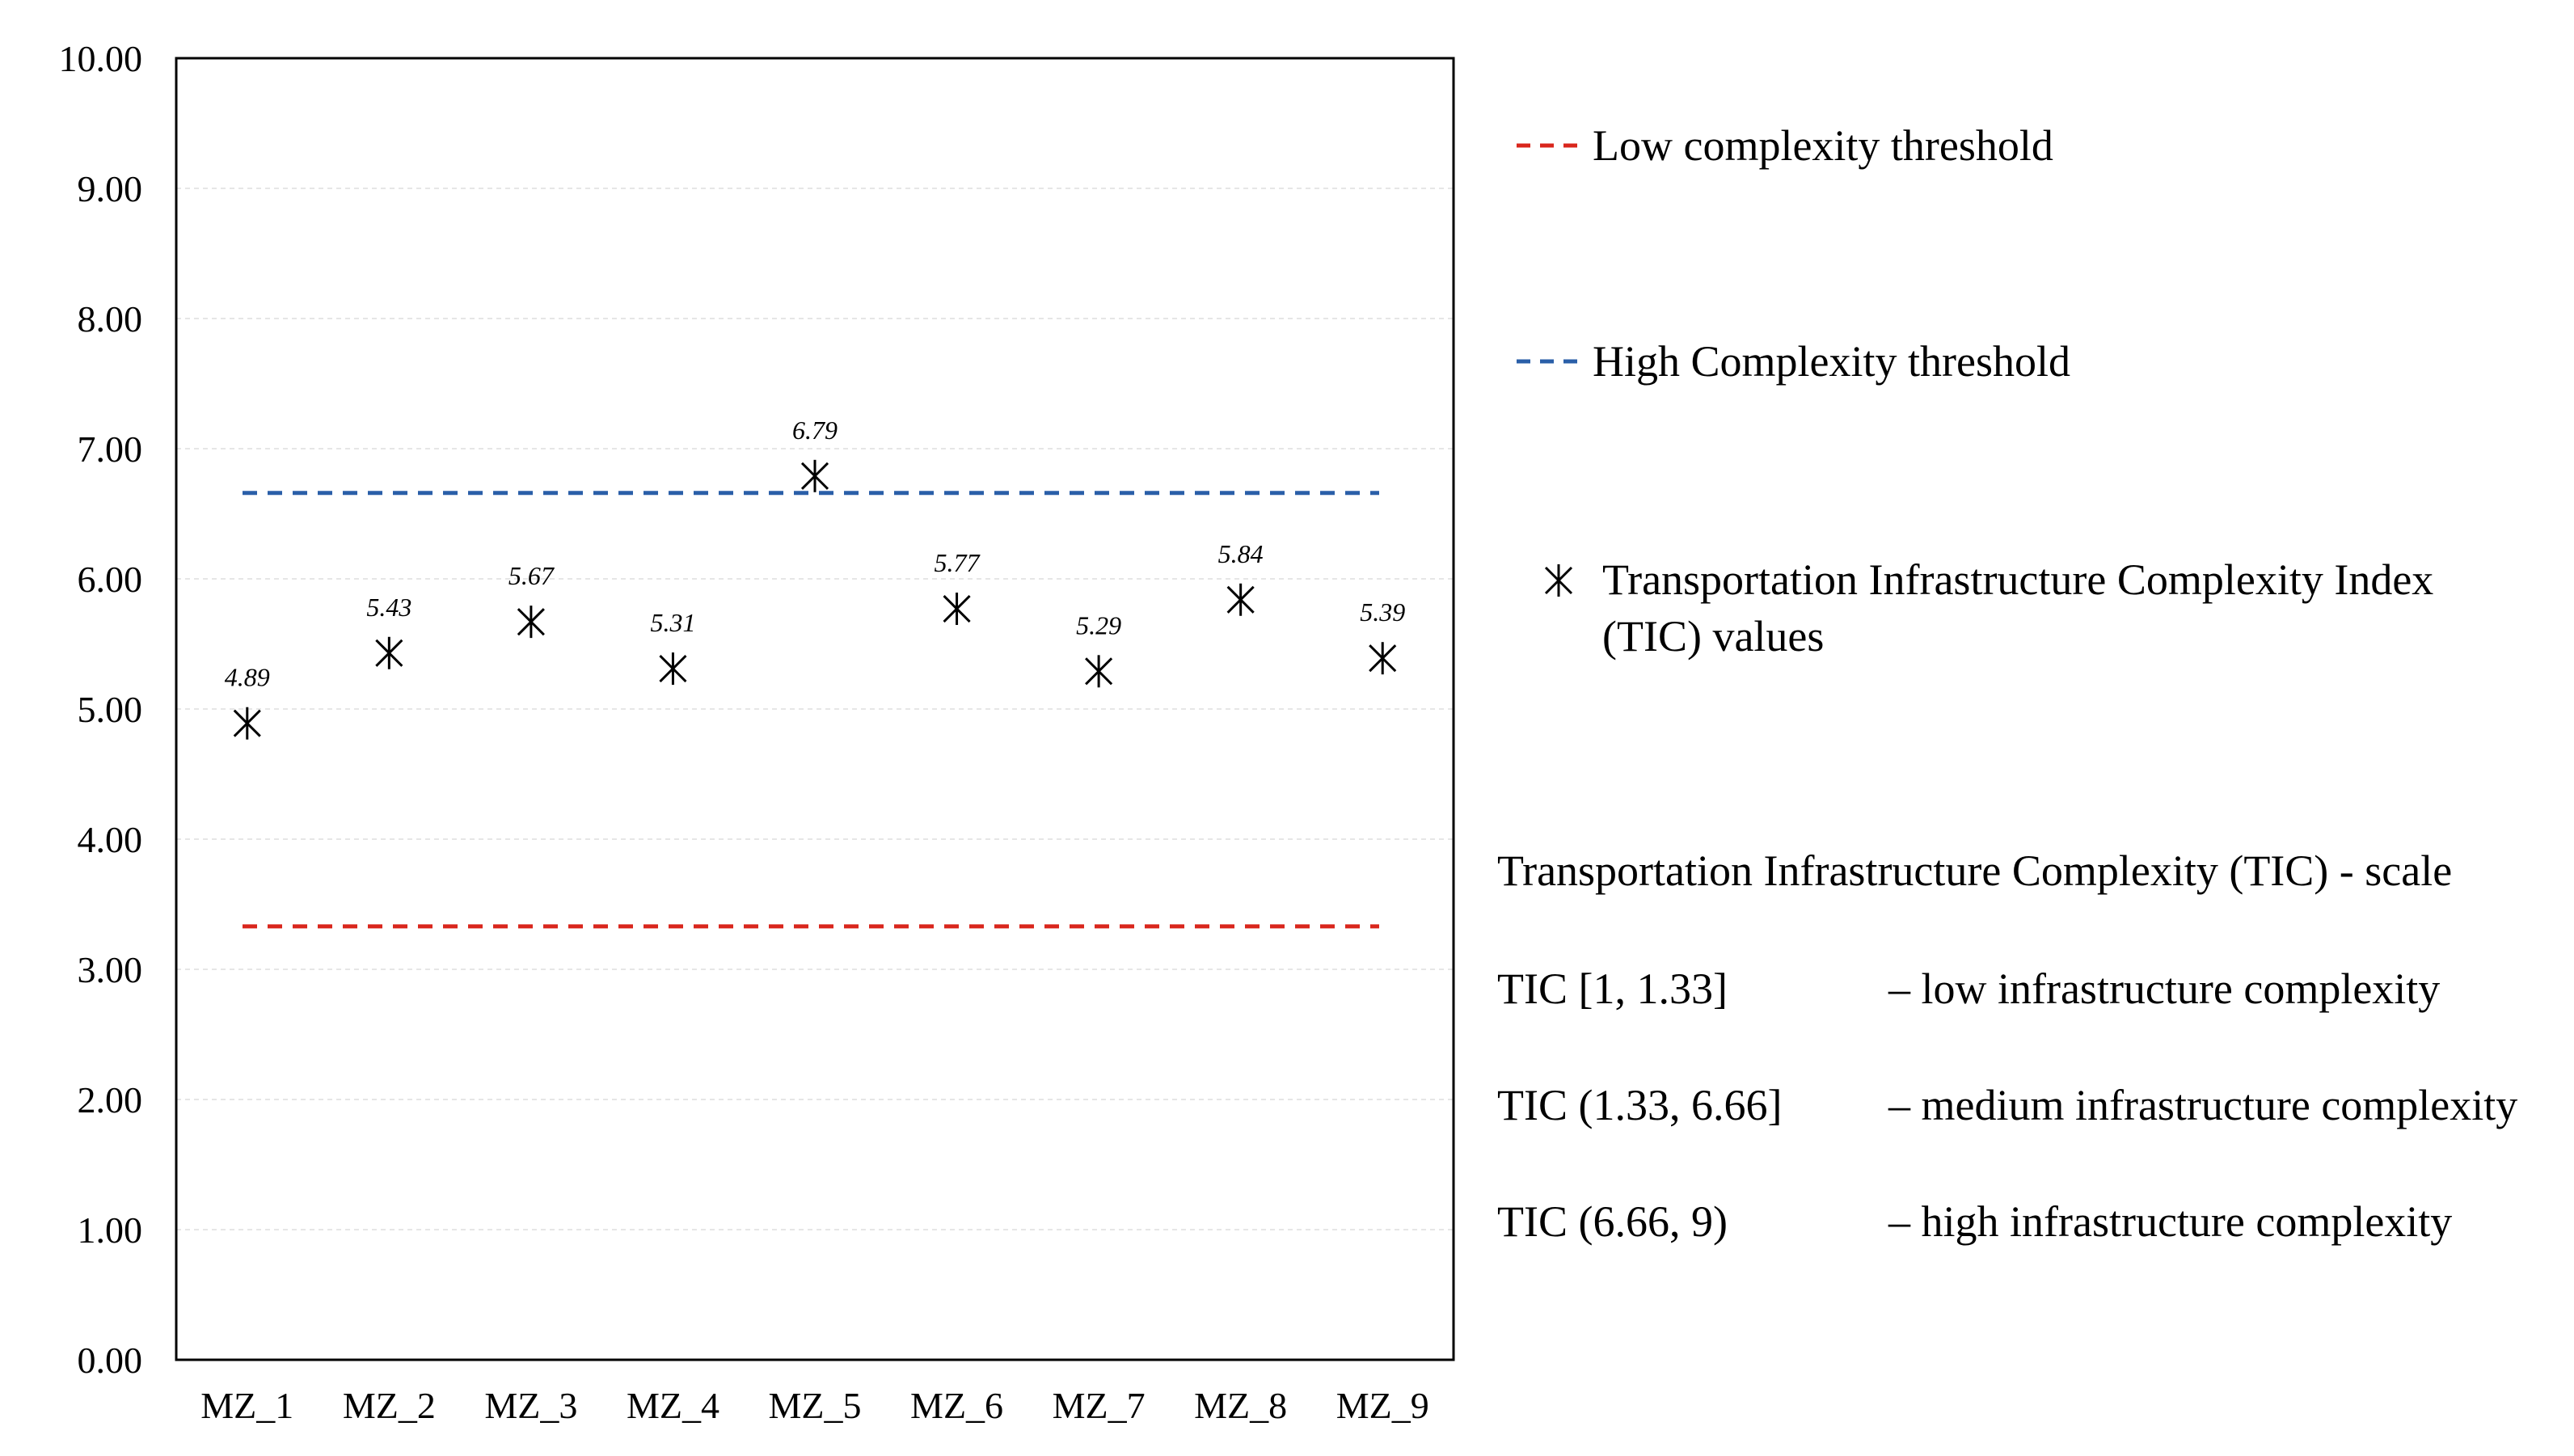 The width and height of the screenshot is (2574, 1456). I want to click on x-tick-label: MZ_2, so click(389, 1405).